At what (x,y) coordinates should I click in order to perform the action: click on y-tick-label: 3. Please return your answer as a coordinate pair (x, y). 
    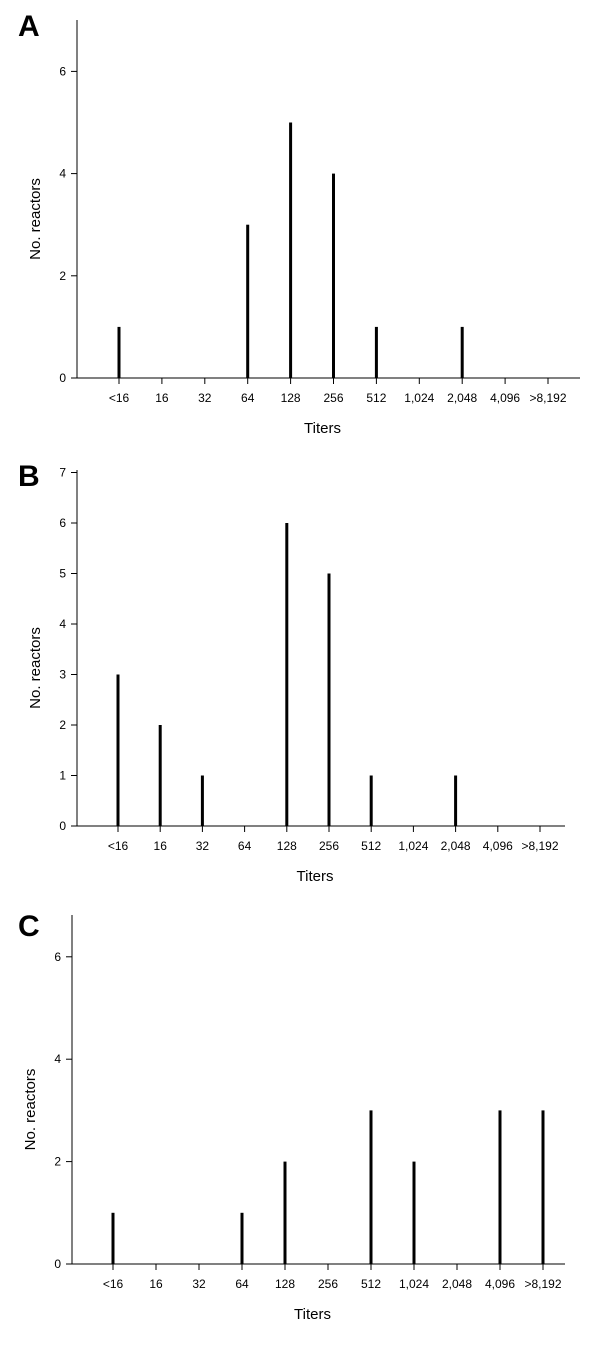
    Looking at the image, I should click on (62, 675).